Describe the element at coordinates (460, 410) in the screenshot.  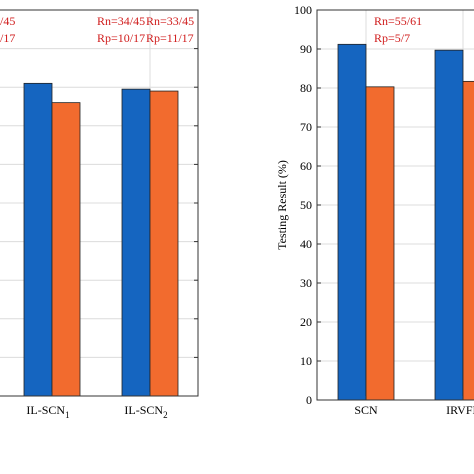
I see `right-category-label: IRVFL` at that location.